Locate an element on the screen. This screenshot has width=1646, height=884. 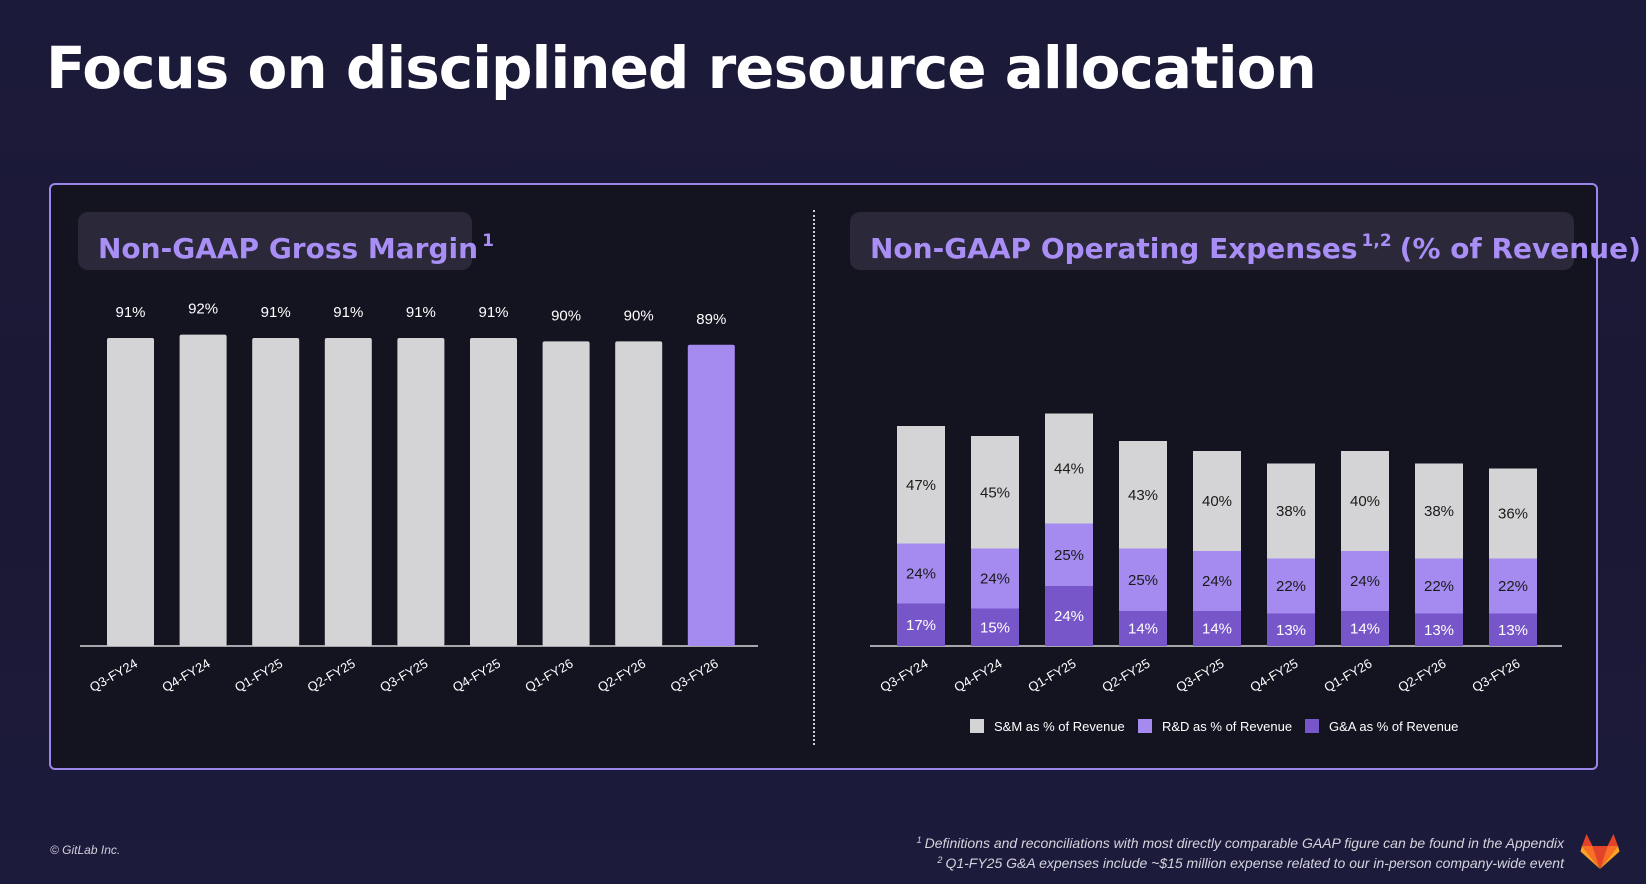
opex-bar-s-m-q4-fy24 is located at coordinates (995, 492).